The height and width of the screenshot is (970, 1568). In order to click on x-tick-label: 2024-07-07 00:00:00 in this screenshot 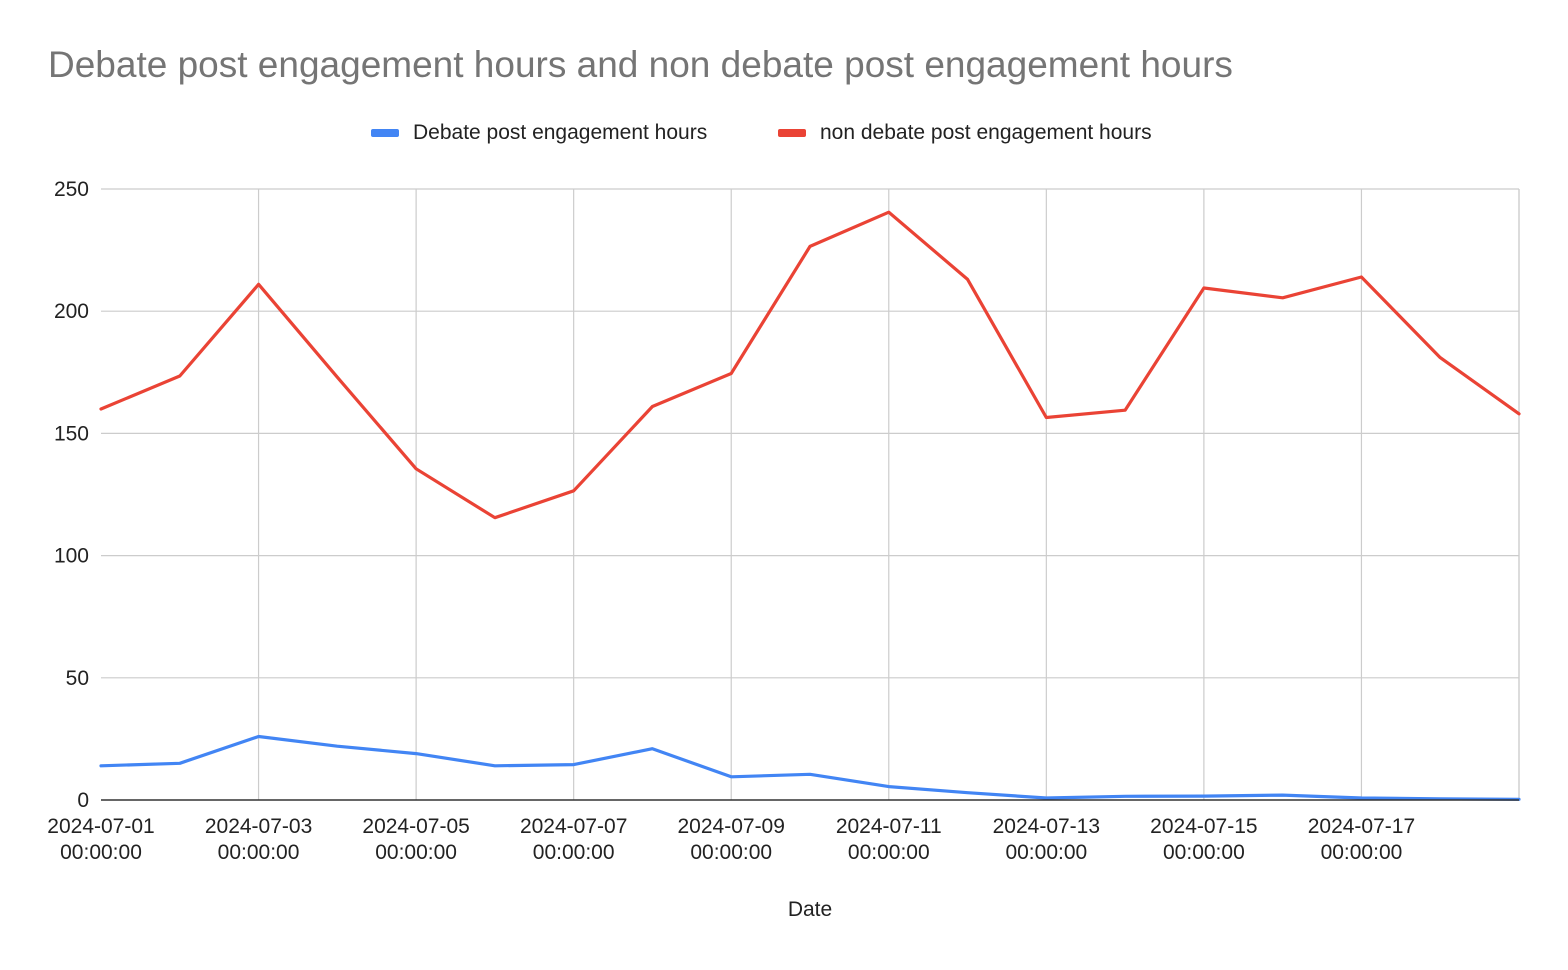, I will do `click(573, 839)`.